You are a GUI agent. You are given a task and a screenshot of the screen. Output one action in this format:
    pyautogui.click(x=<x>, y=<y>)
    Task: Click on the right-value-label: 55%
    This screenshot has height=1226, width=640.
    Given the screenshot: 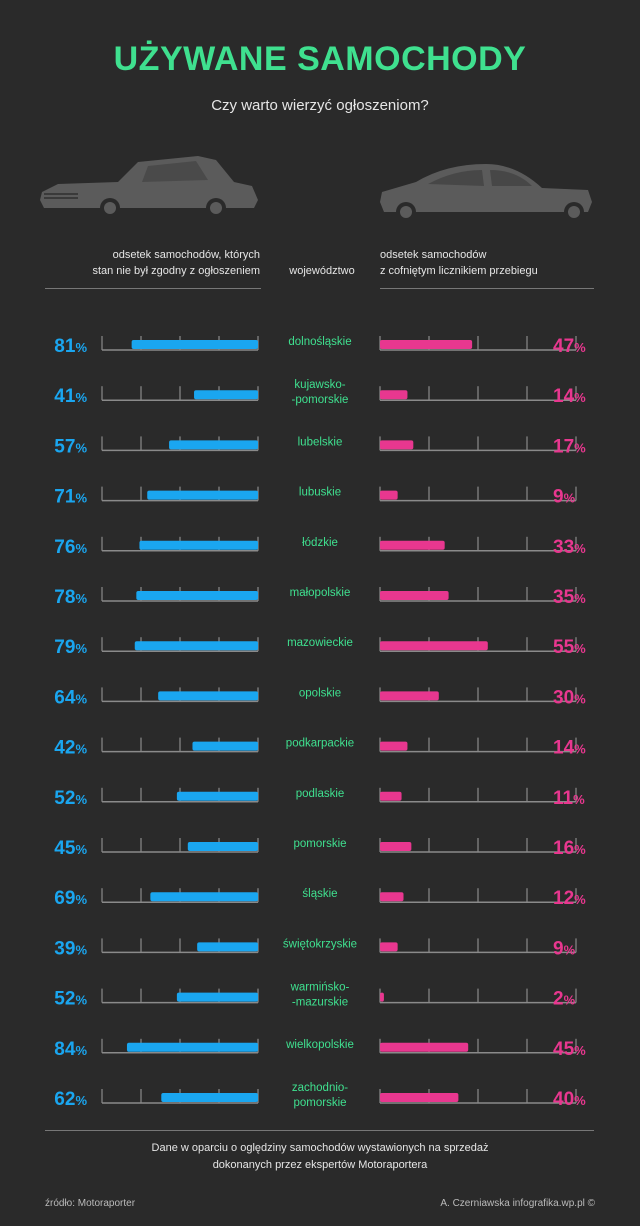 What is the action you would take?
    pyautogui.click(x=569, y=647)
    